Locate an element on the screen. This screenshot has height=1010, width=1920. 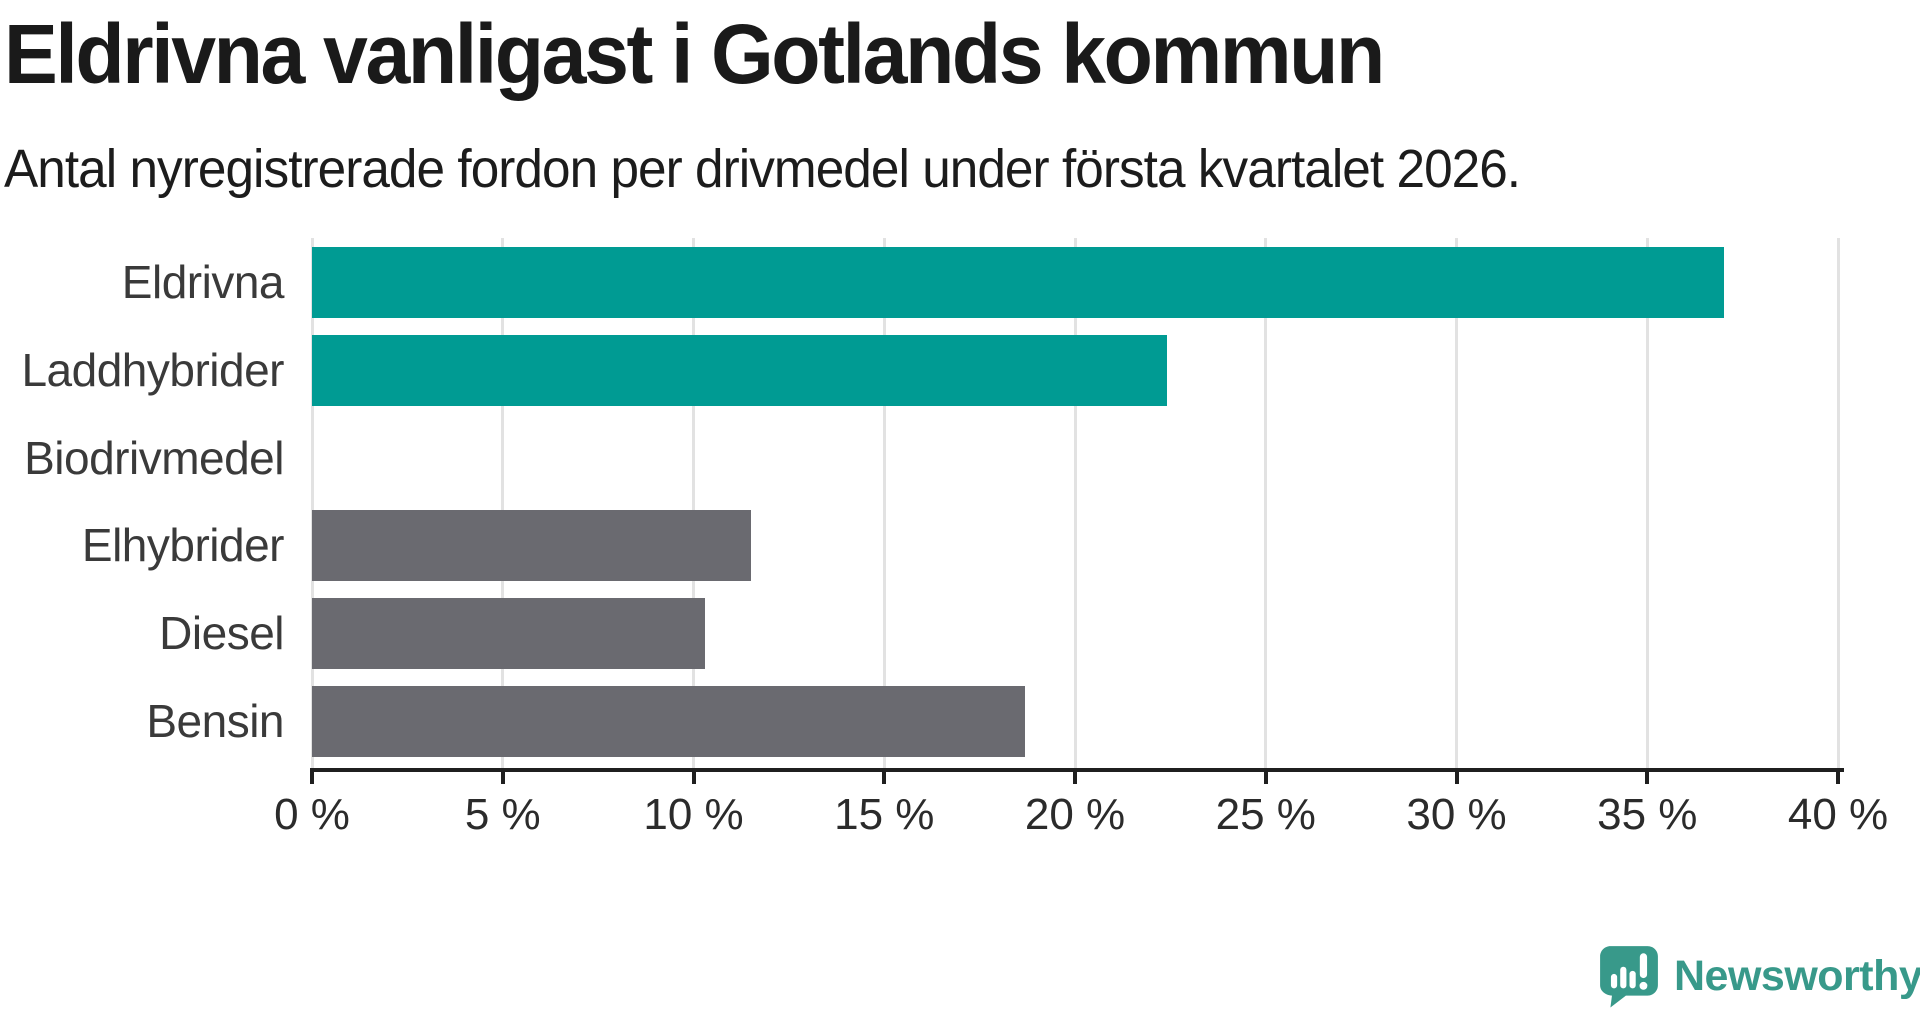
x-axis-tick-label-25: 25 % is located at coordinates (1265, 814).